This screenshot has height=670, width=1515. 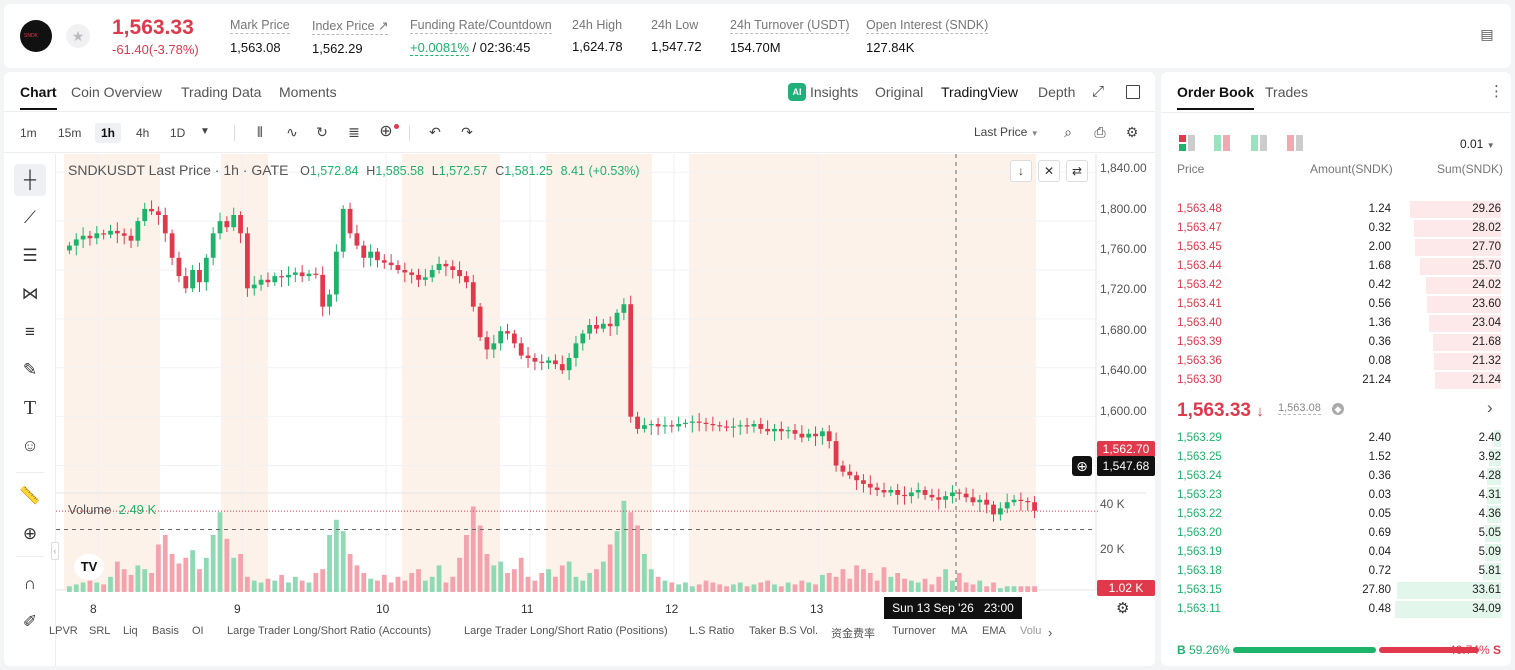 I want to click on fib-icon: ≡, so click(x=30, y=331).